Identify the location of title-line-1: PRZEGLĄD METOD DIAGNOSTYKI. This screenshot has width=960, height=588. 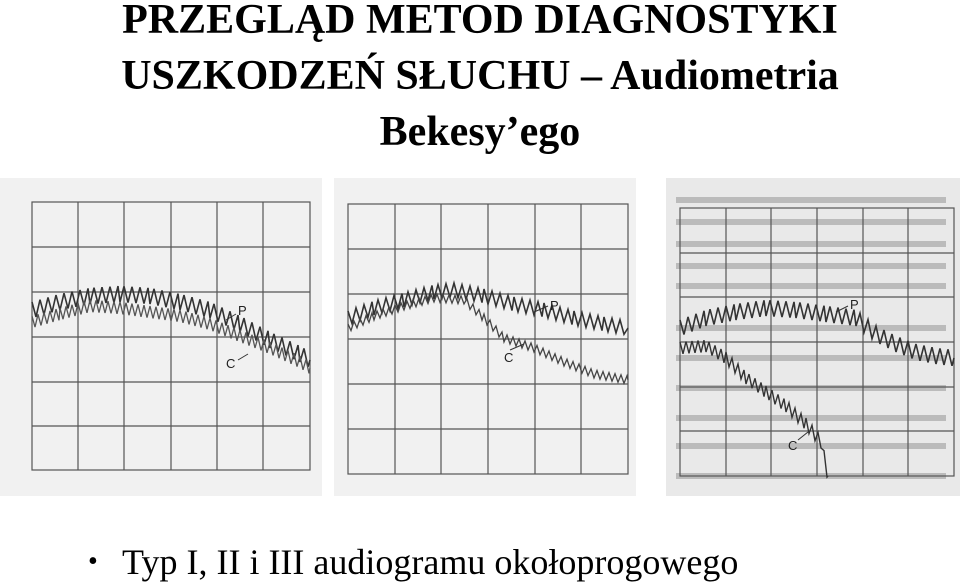
(480, 21).